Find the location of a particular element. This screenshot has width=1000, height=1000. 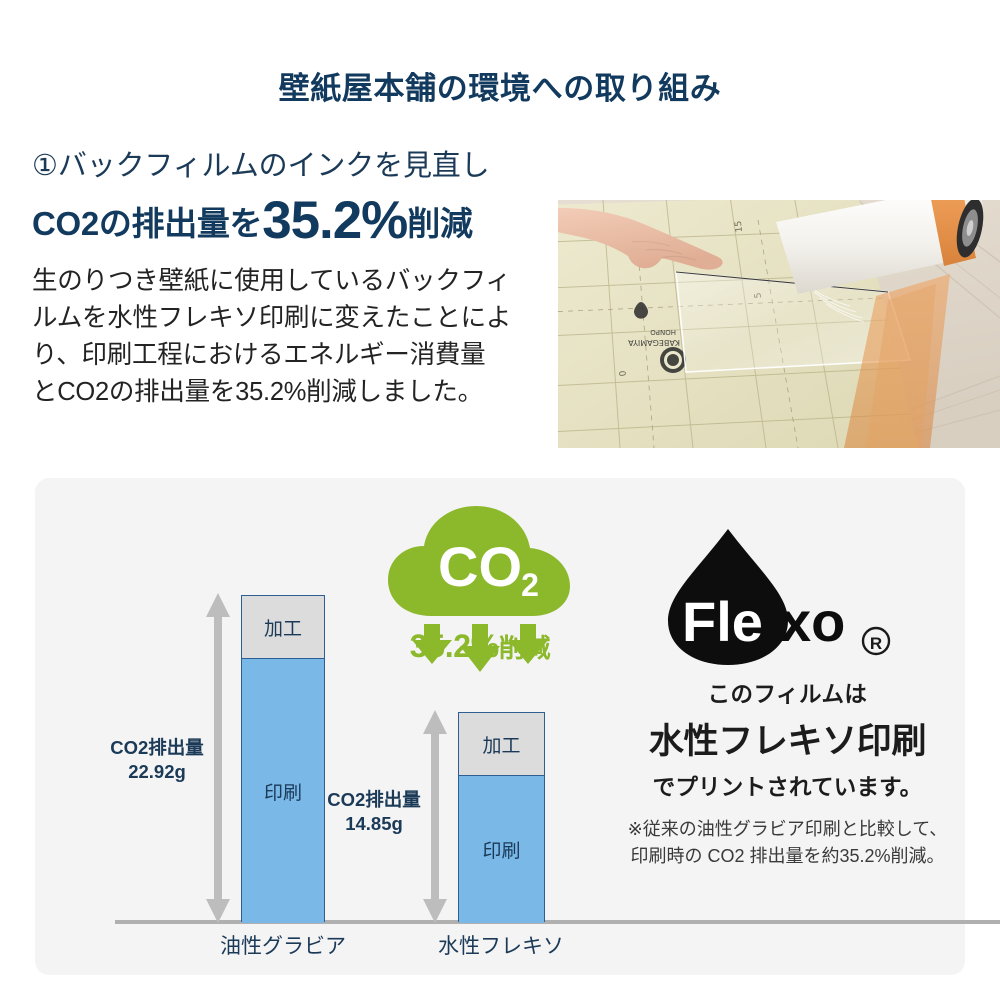

flexo-note-line: 印刷時の CO2 排出量を約35.2%削減。 is located at coordinates (787, 856).